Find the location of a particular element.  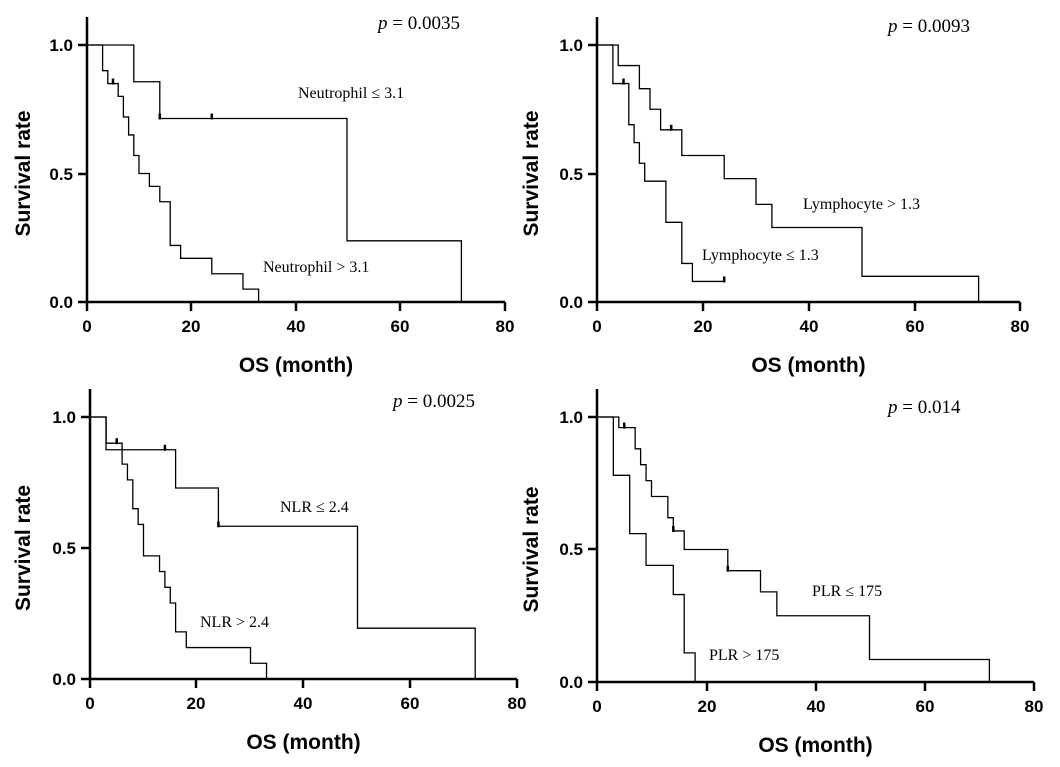

p-number: = 0.0093 is located at coordinates (934, 26).